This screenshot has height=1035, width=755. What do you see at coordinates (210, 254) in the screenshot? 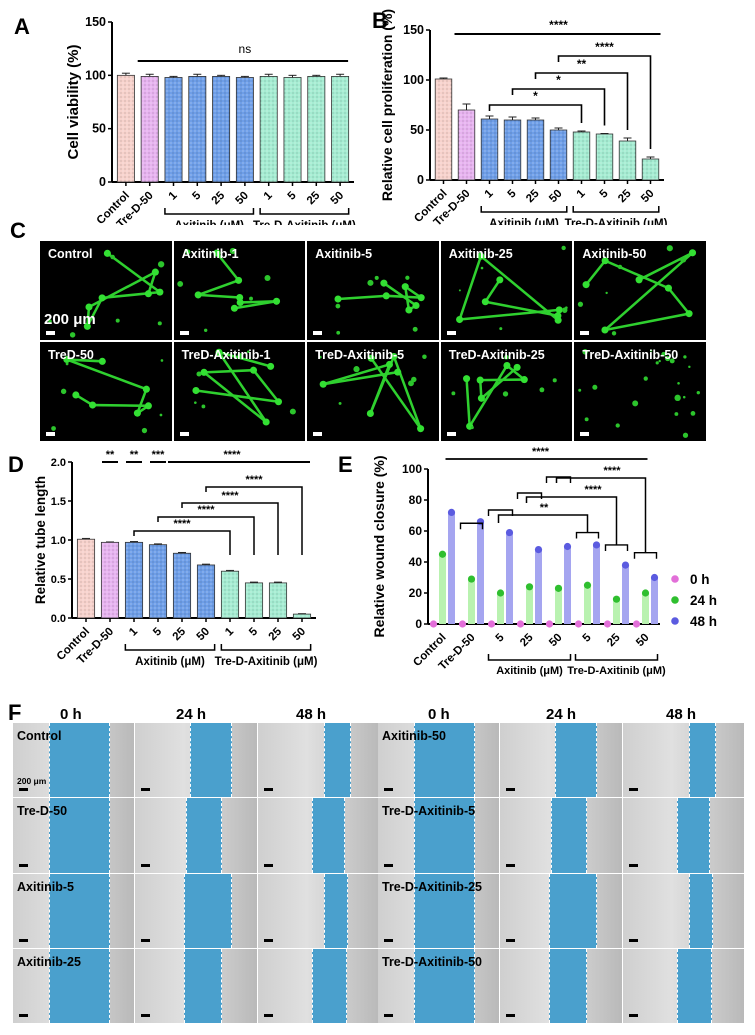
I see `image-label: Axitinib-1` at bounding box center [210, 254].